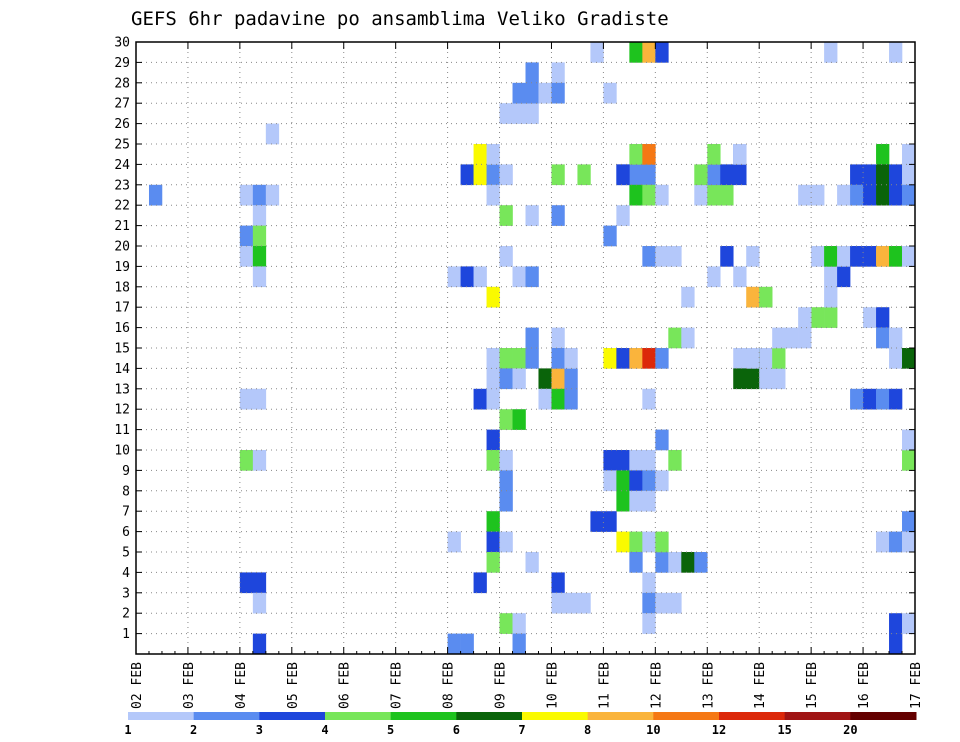 The width and height of the screenshot is (960, 742). I want to click on legend-label: 5, so click(390, 730).